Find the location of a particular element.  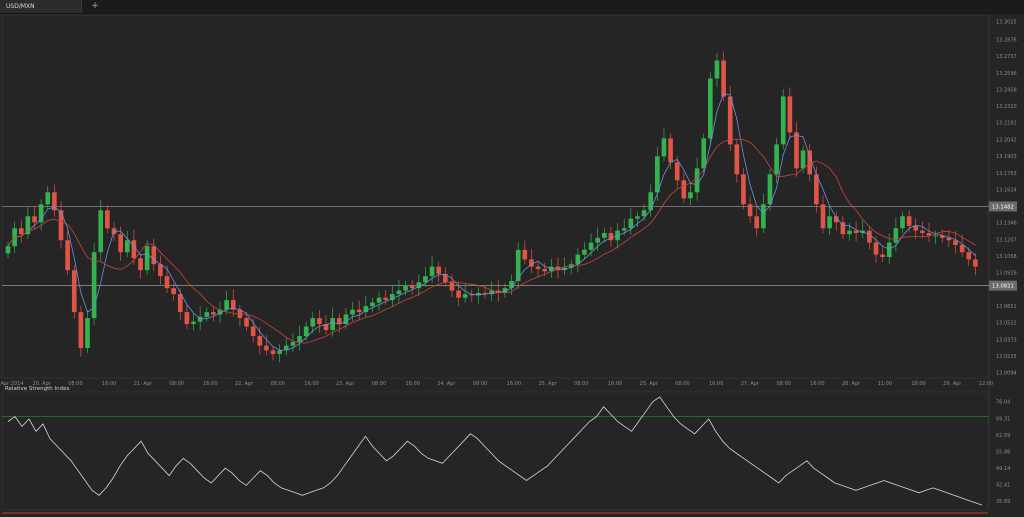

draw-icon: ⟋ is located at coordinates (185, 25).